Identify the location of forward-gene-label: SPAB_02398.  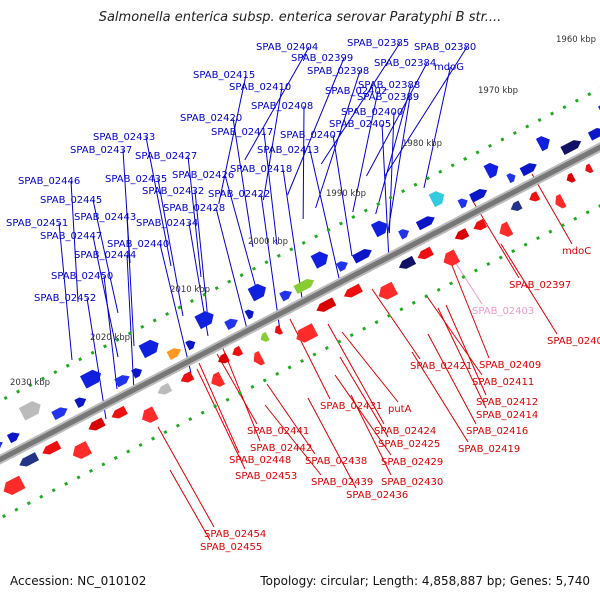
(338, 71).